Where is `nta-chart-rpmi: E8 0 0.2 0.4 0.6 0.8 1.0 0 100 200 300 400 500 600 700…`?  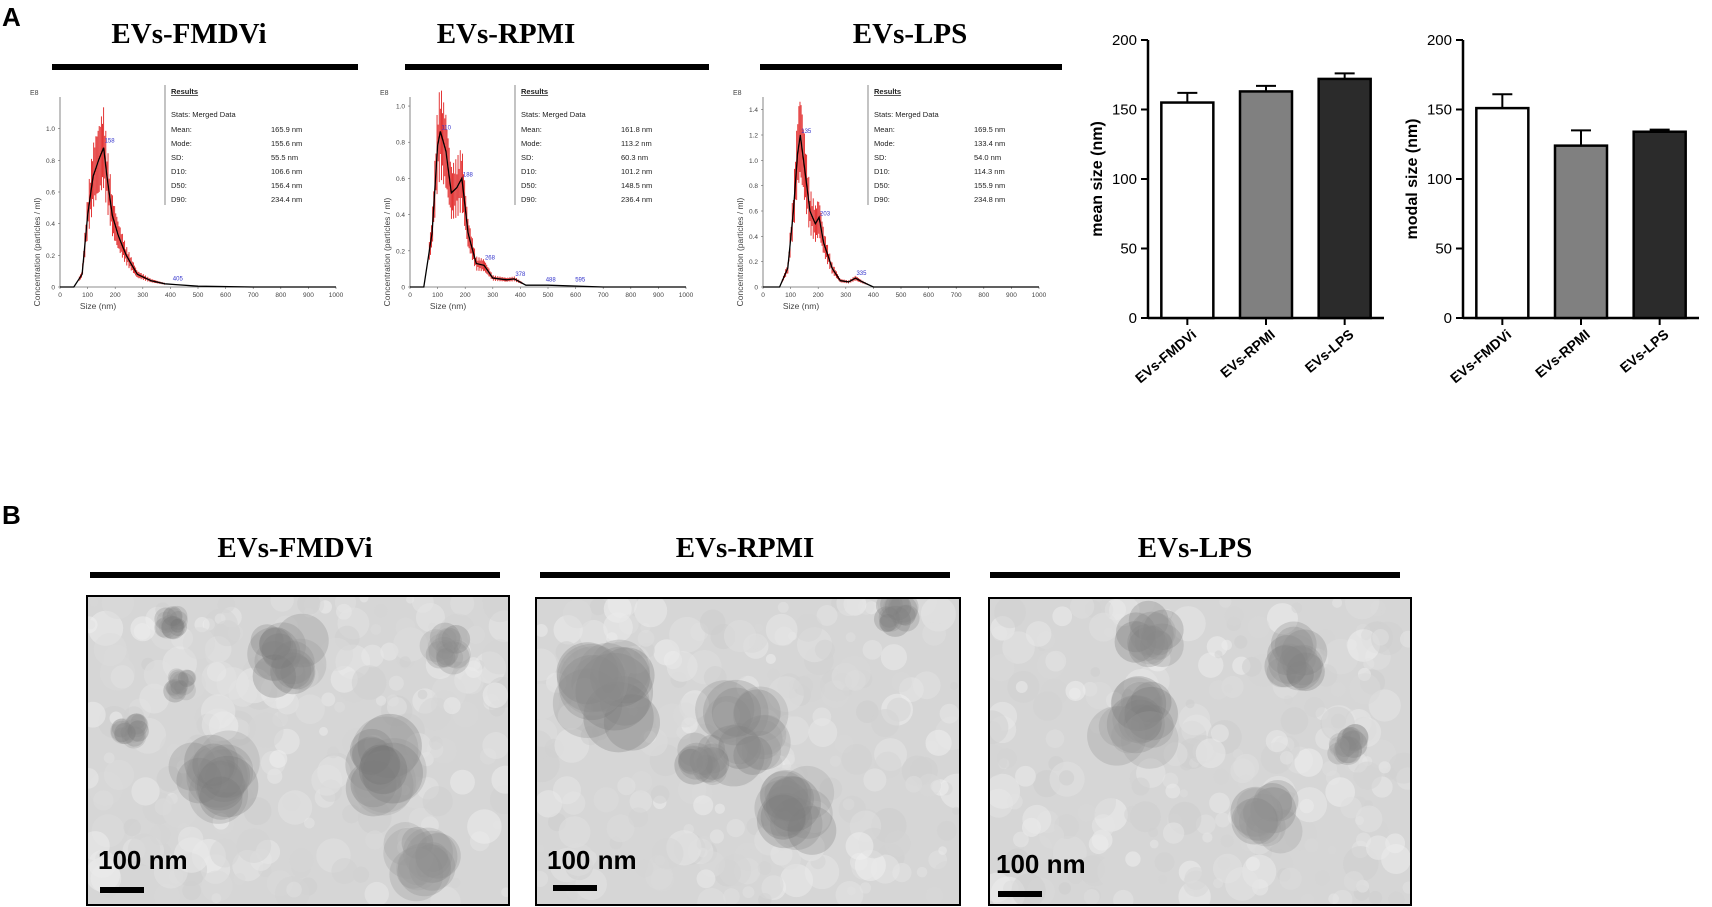
nta-chart-rpmi: E8 0 0.2 0.4 0.6 0.8 1.0 0 100 200 300 400 500 600 700… is located at coordinates (537, 198).